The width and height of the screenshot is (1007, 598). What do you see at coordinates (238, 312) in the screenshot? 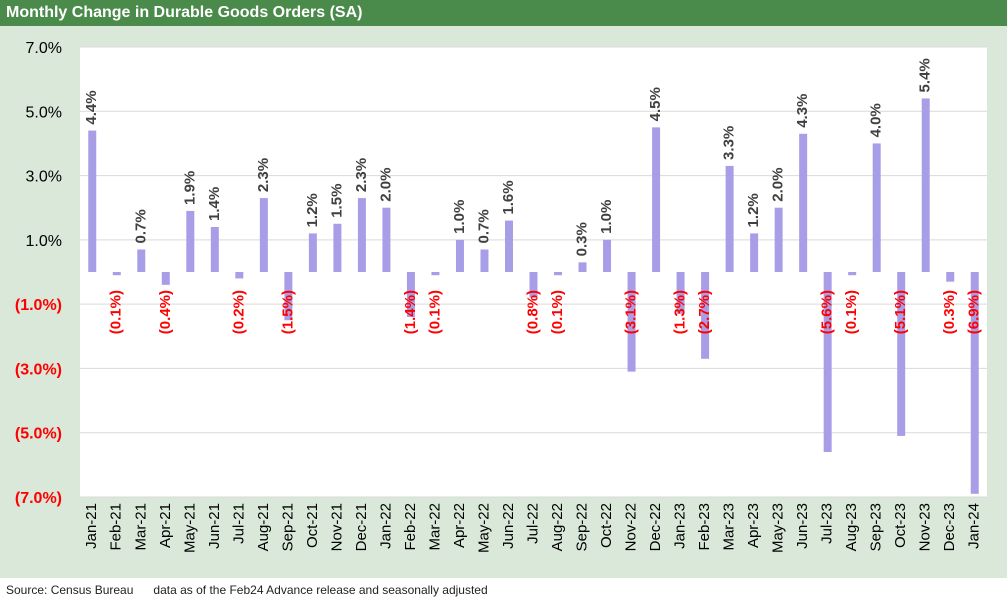
I see `data-label: (0.2%)` at bounding box center [238, 312].